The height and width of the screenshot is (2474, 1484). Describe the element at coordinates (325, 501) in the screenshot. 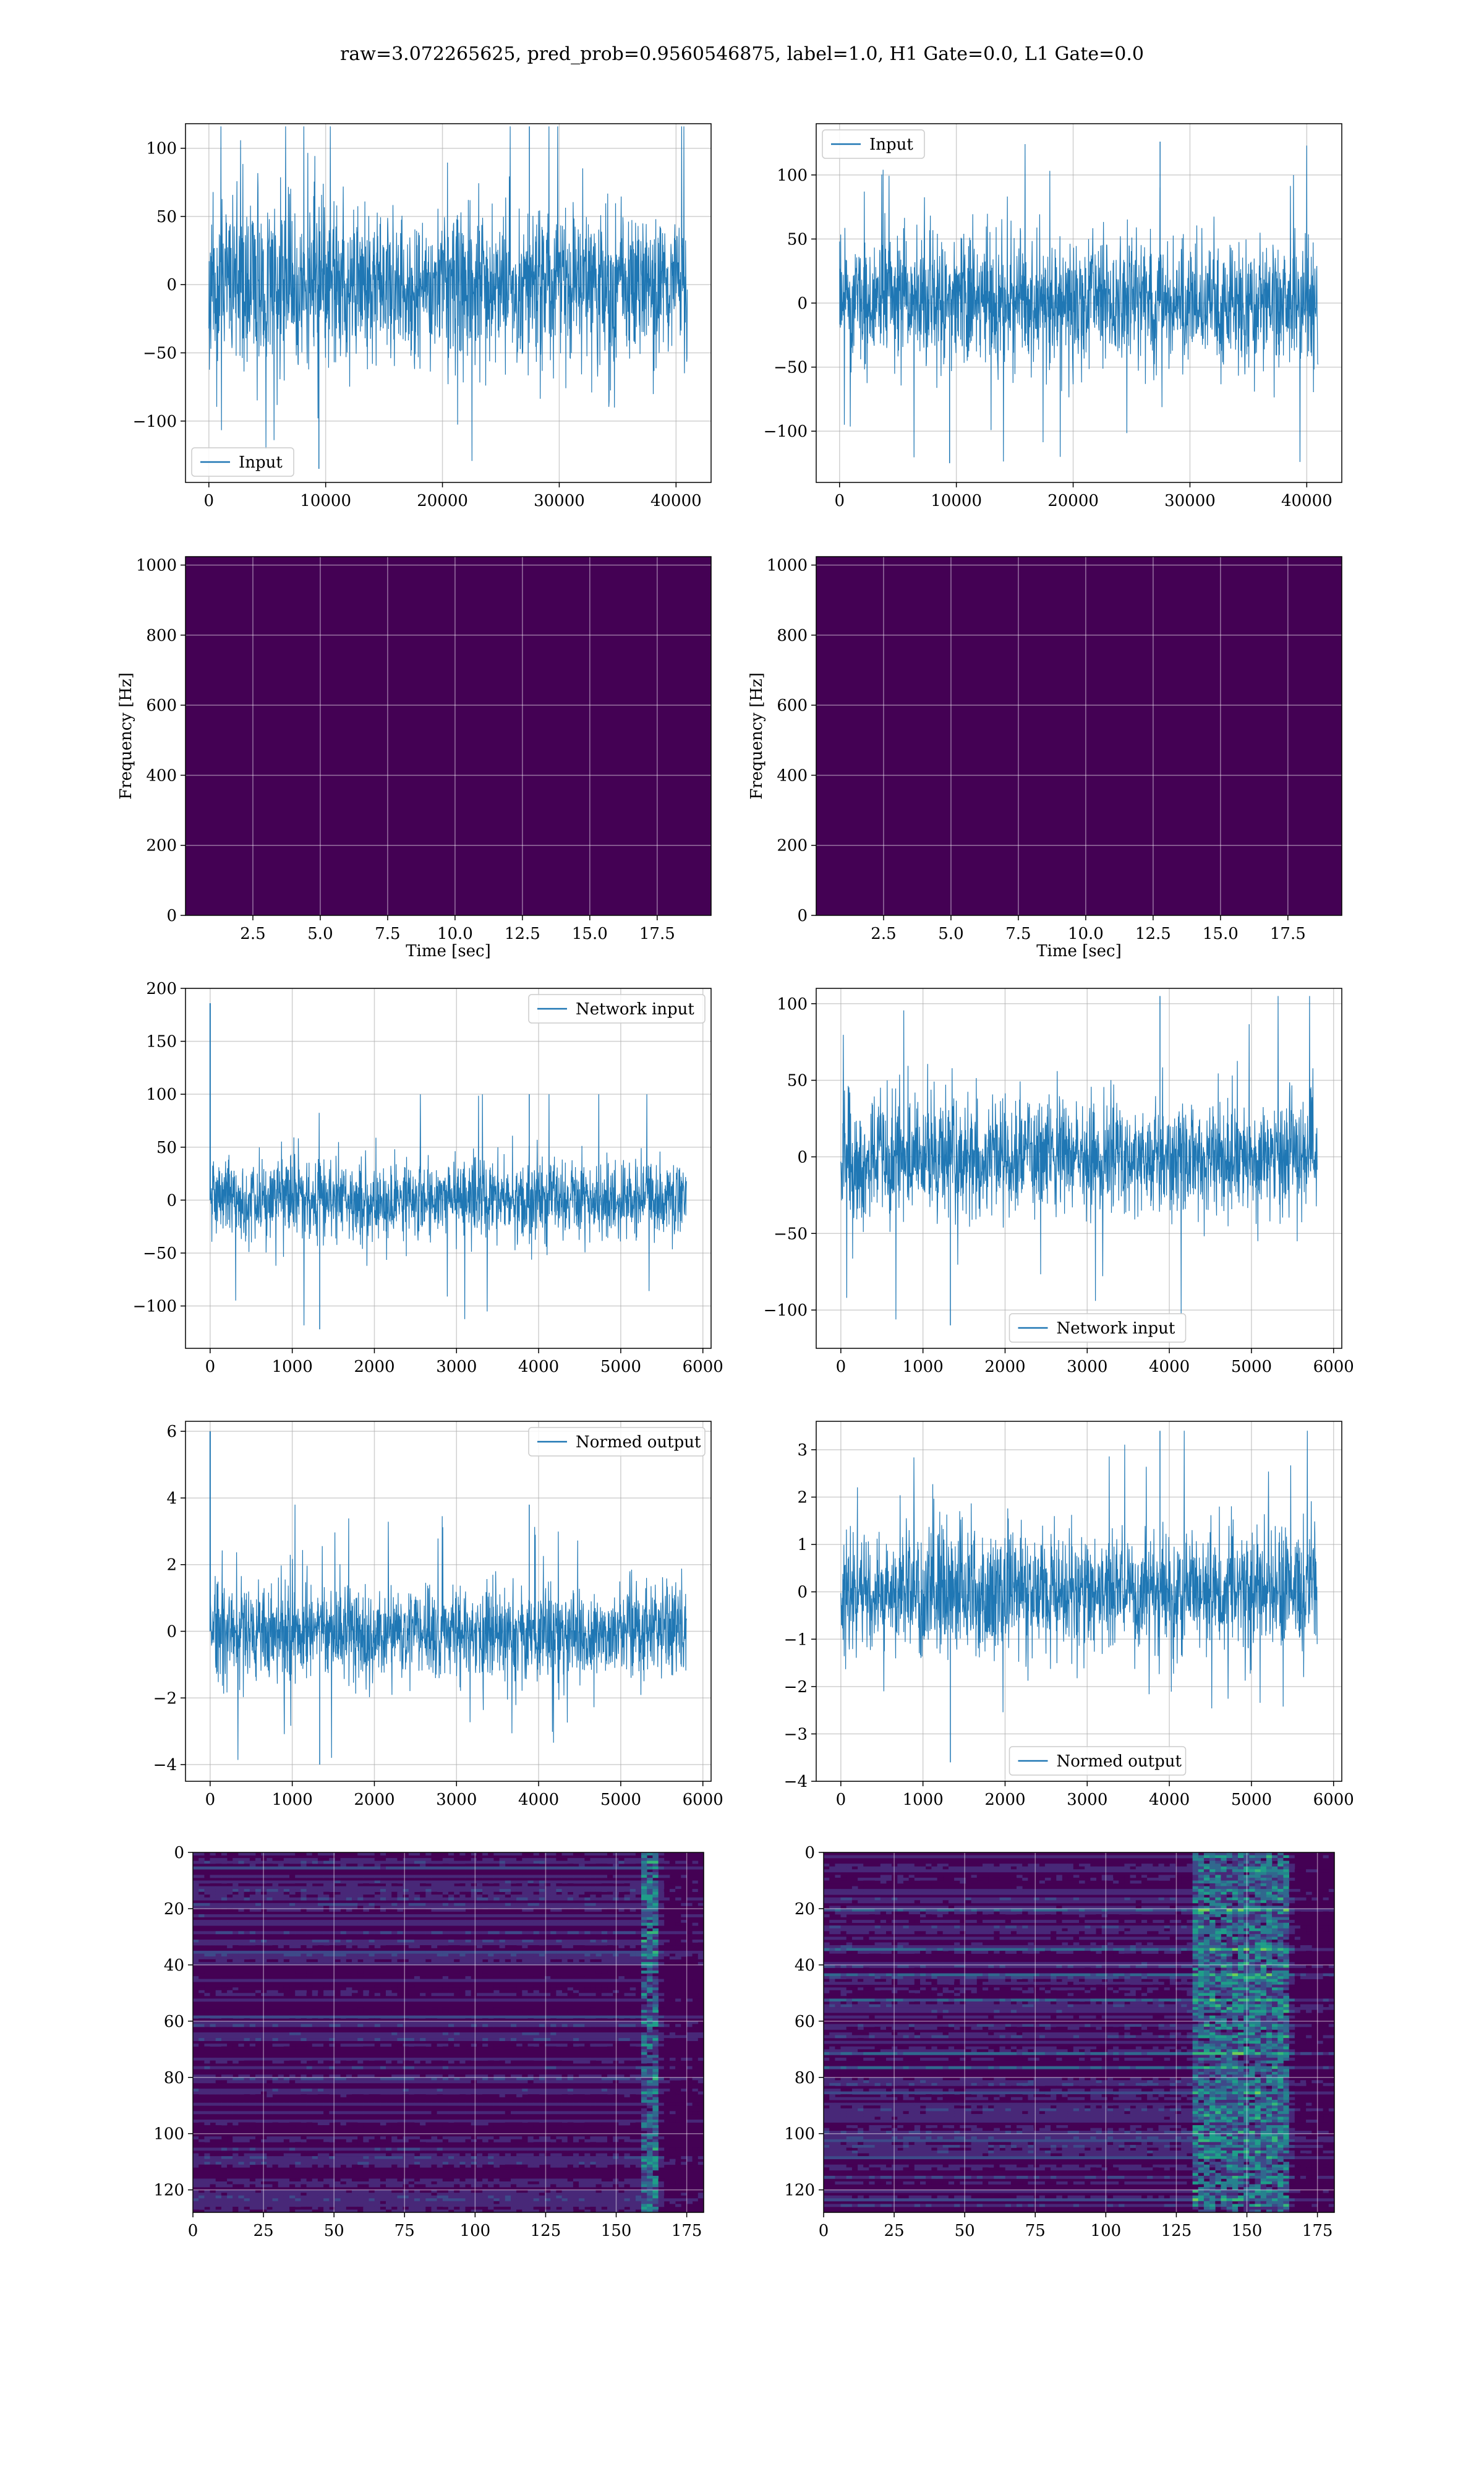

I see `p1-xtick-label-1: 10000` at that location.